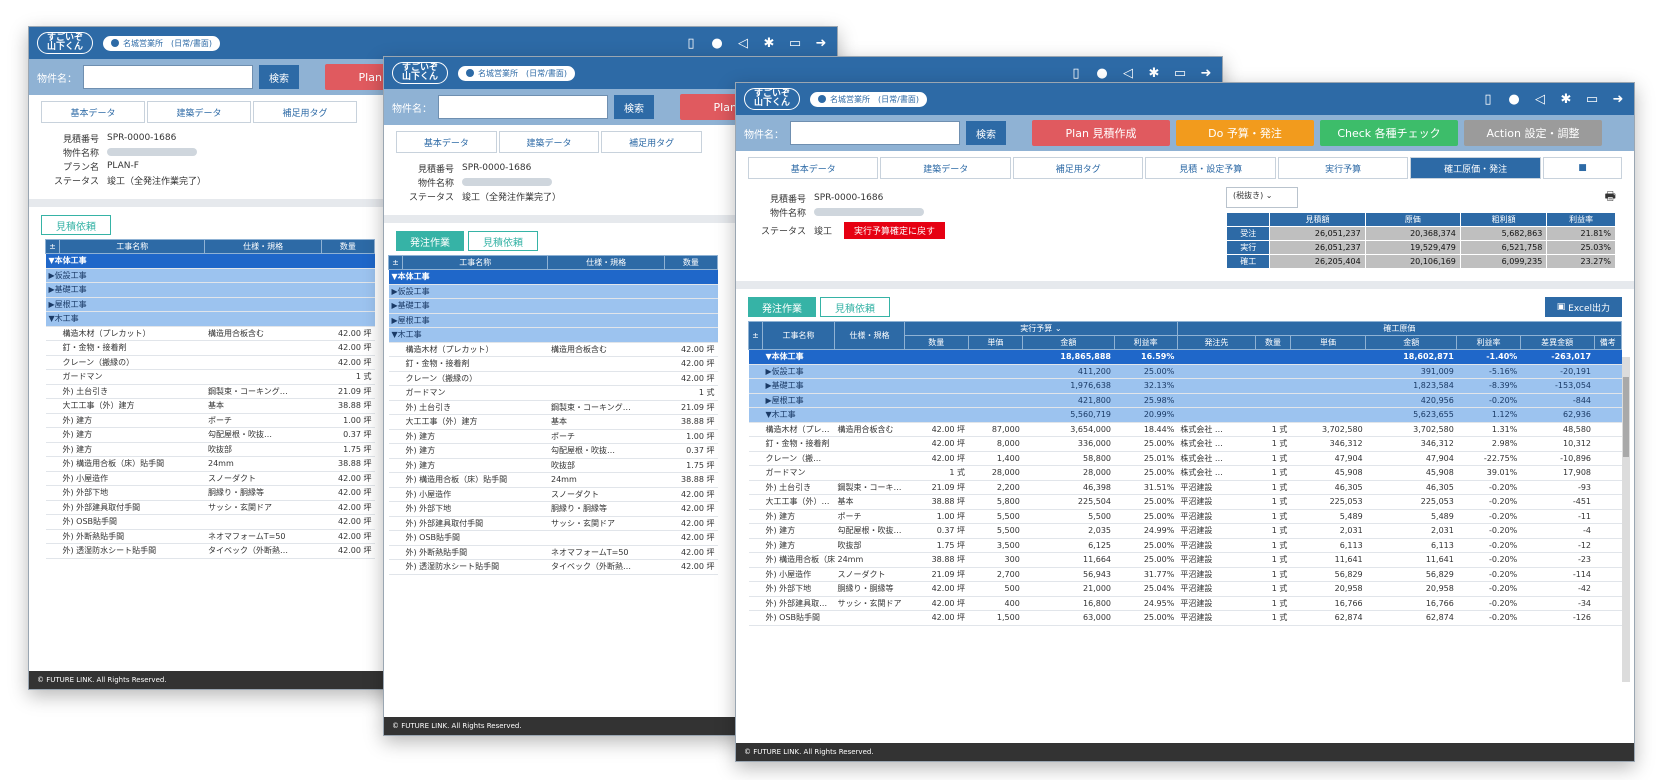 Image resolution: width=1660 pixels, height=780 pixels. Describe the element at coordinates (1041, 328) in the screenshot. I see `group-exec-budget: 実行予算 ⌄` at that location.